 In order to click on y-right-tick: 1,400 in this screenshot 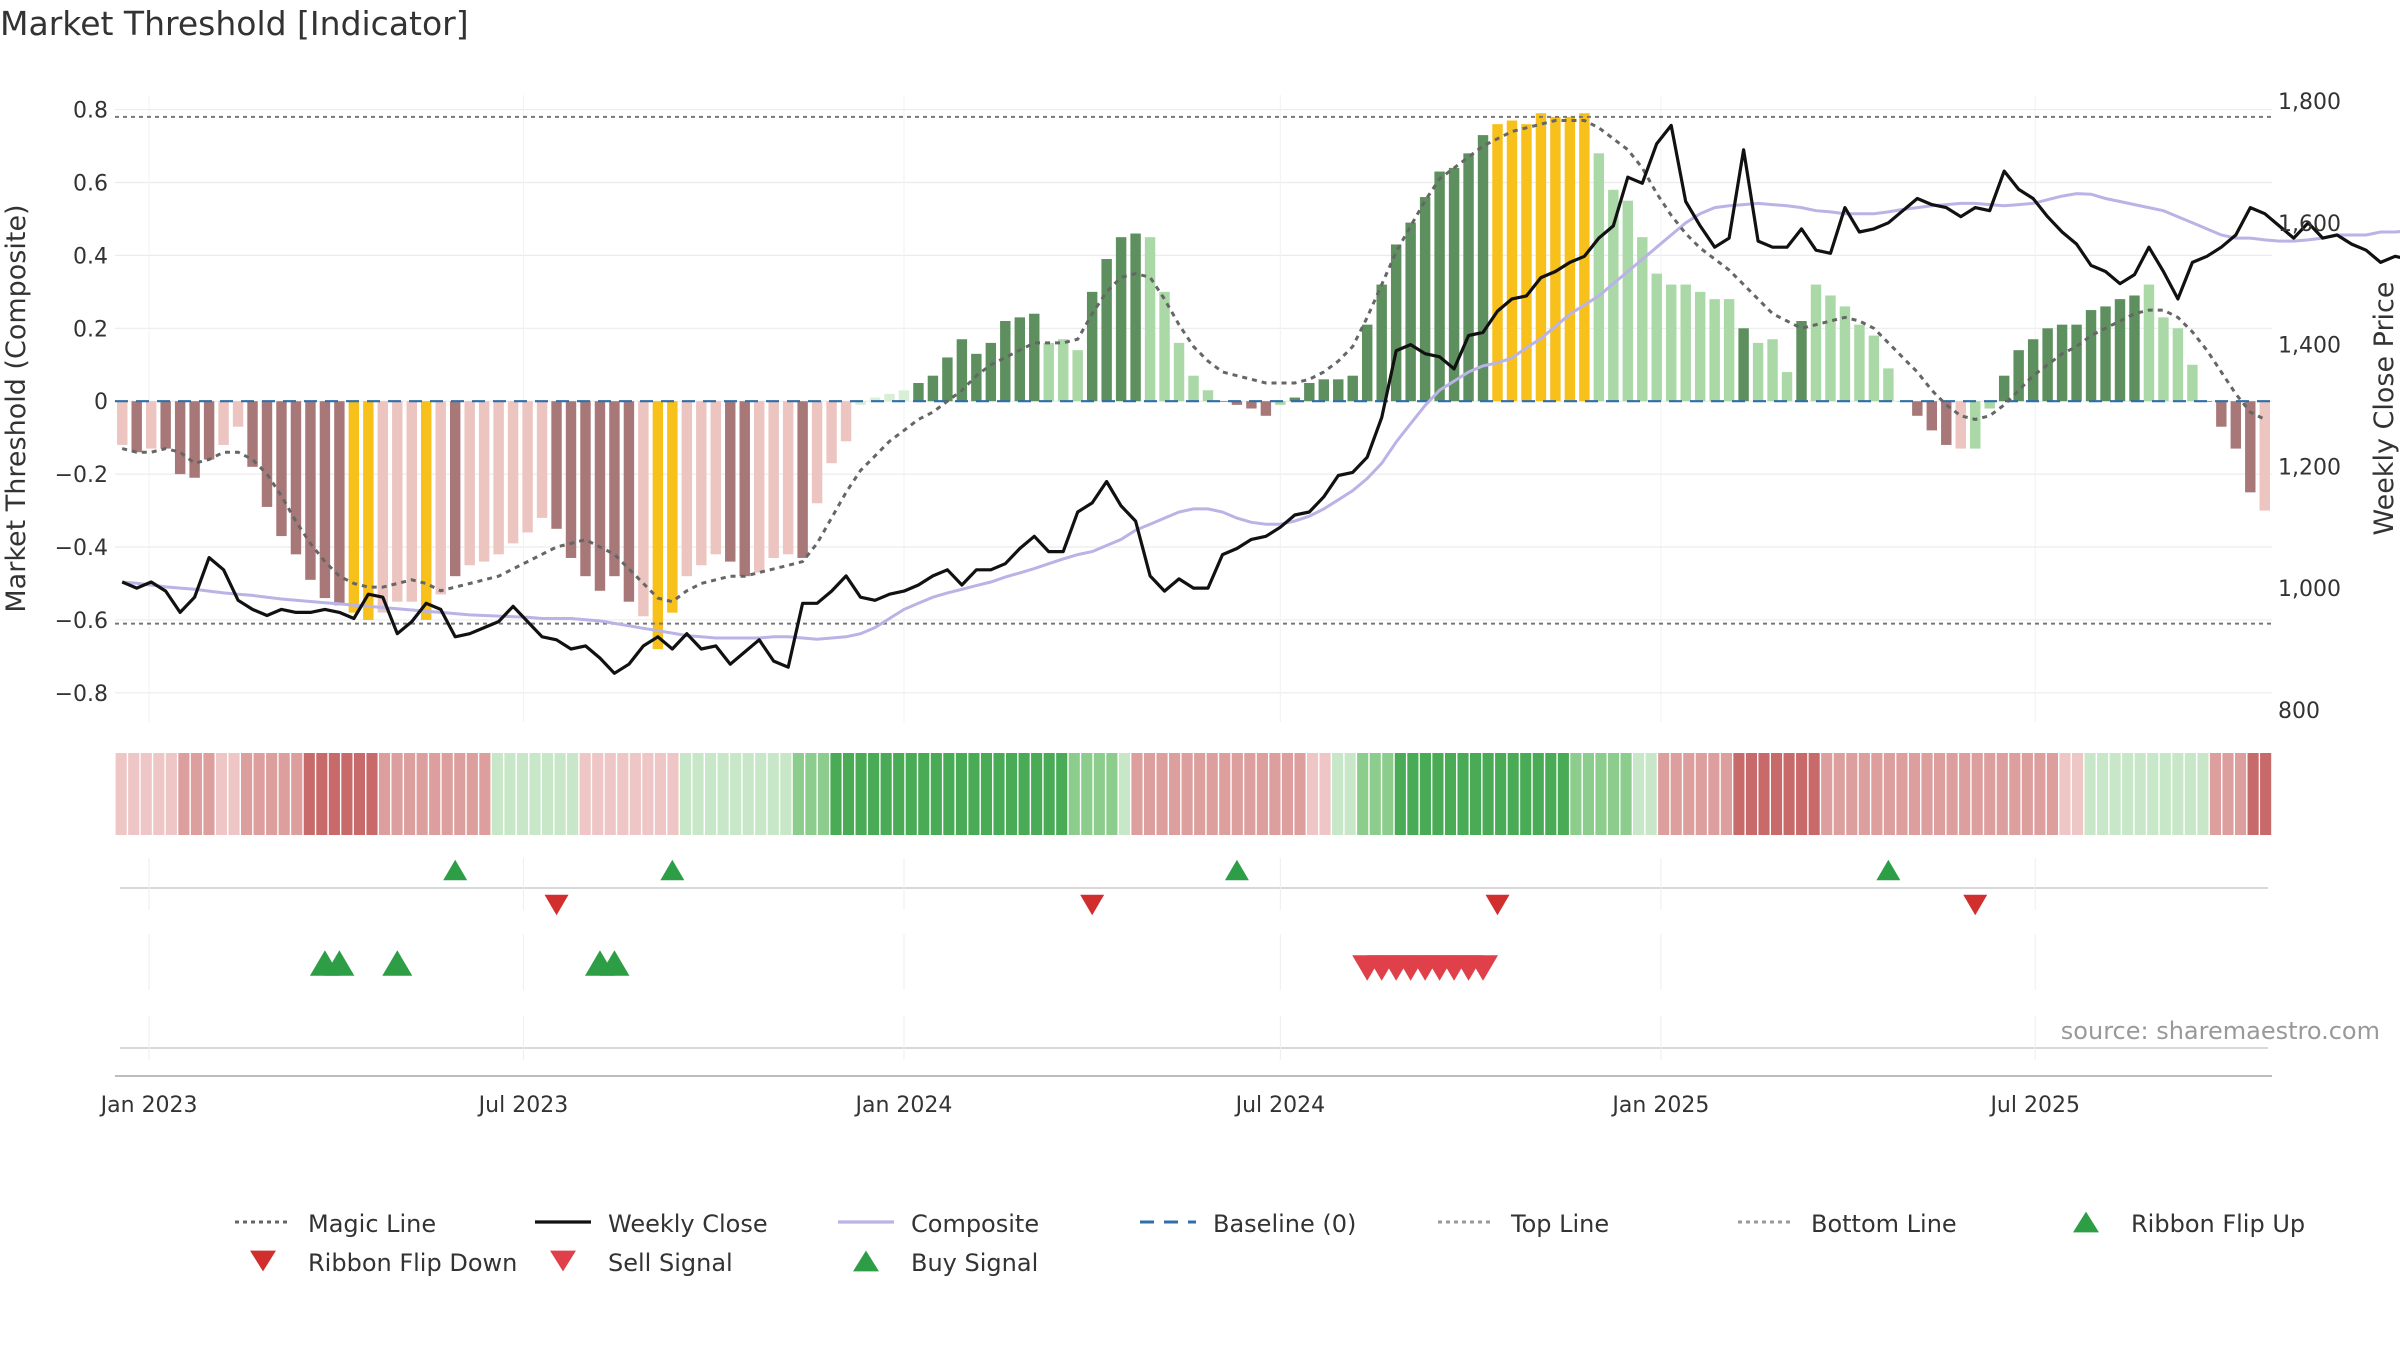, I will do `click(2309, 346)`.